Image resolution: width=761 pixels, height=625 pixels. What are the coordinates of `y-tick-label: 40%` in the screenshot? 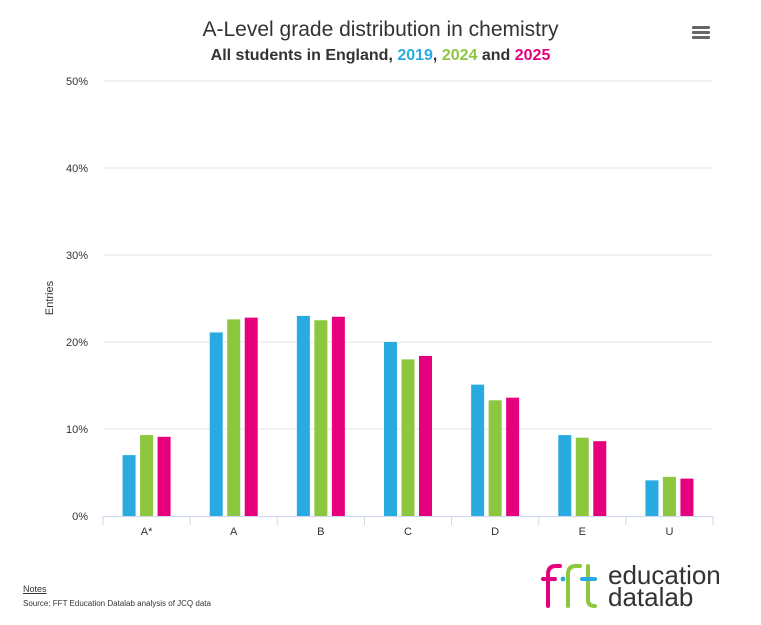 It's located at (77, 169).